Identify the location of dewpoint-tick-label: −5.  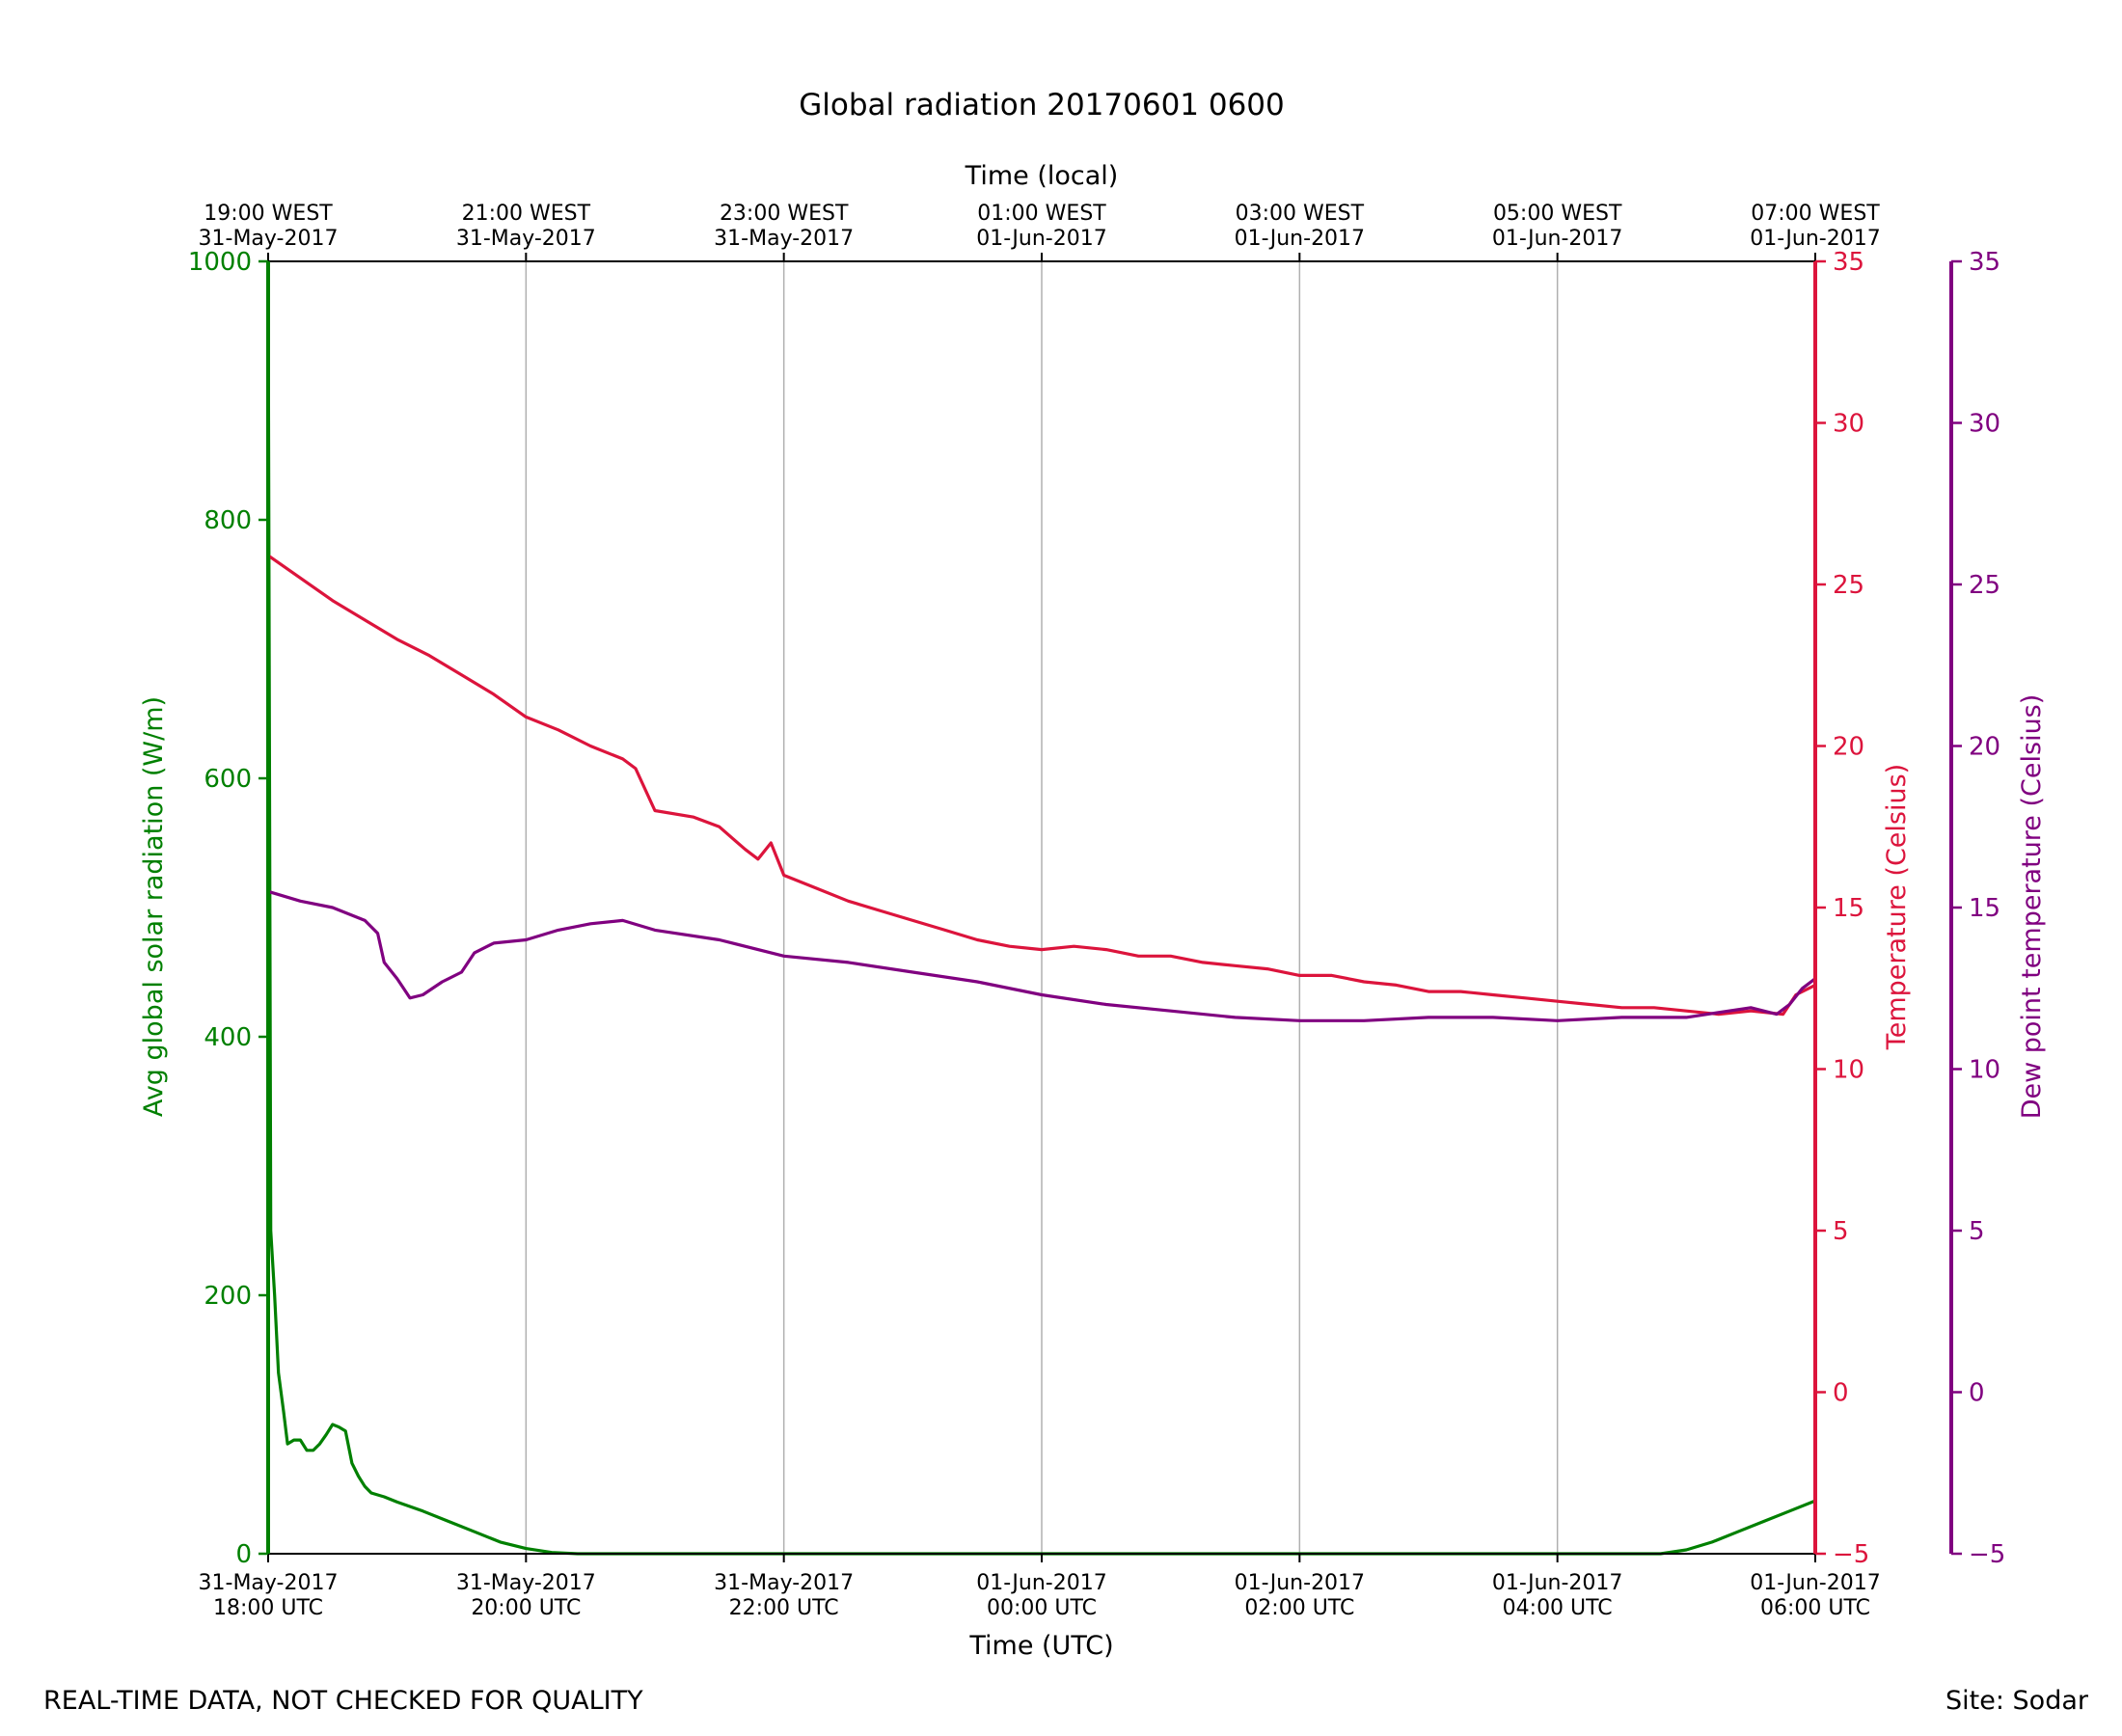
(1987, 1554).